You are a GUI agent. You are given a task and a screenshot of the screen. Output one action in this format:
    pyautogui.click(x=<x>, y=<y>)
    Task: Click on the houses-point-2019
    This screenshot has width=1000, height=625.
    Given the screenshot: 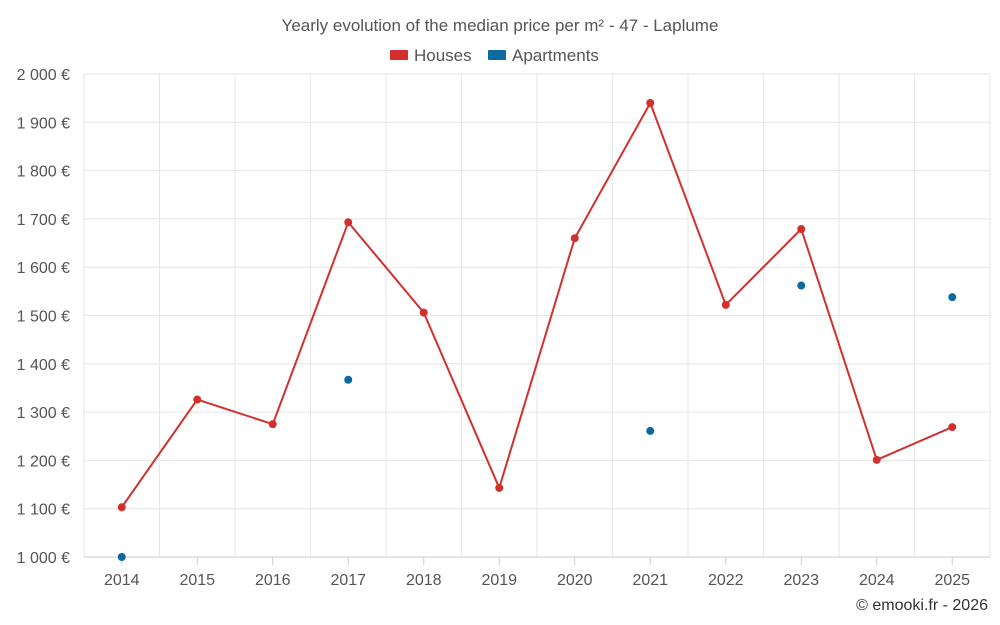 What is the action you would take?
    pyautogui.click(x=499, y=487)
    